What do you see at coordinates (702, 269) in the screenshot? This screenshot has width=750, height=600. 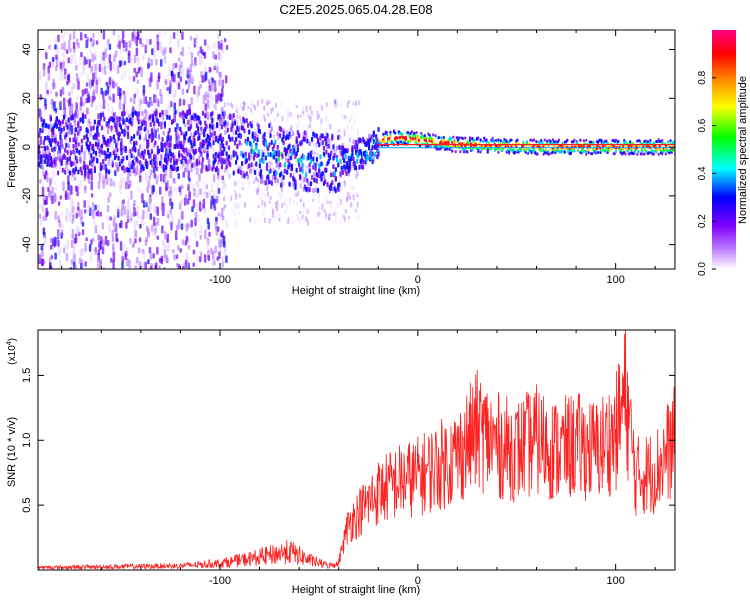 I see `colorbar-tick-label: 0.0` at bounding box center [702, 269].